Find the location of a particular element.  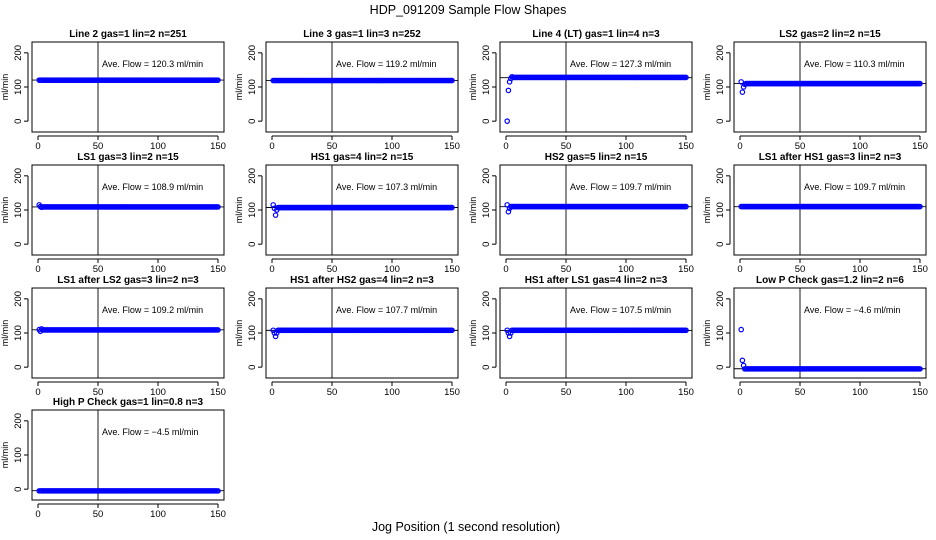

panel-title: HS1 gas=4 lin=2 n=15 is located at coordinates (362, 157).